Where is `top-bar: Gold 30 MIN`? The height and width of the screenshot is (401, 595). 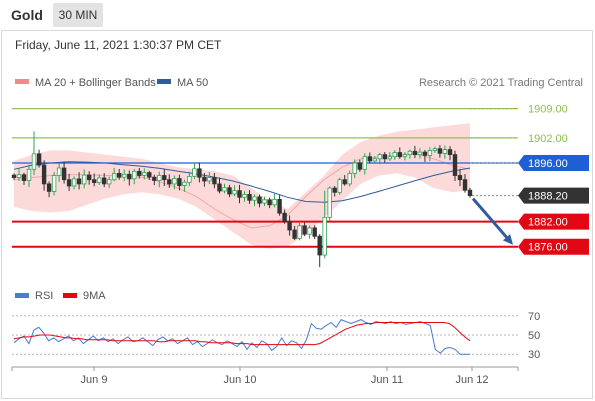 top-bar: Gold 30 MIN is located at coordinates (297, 15).